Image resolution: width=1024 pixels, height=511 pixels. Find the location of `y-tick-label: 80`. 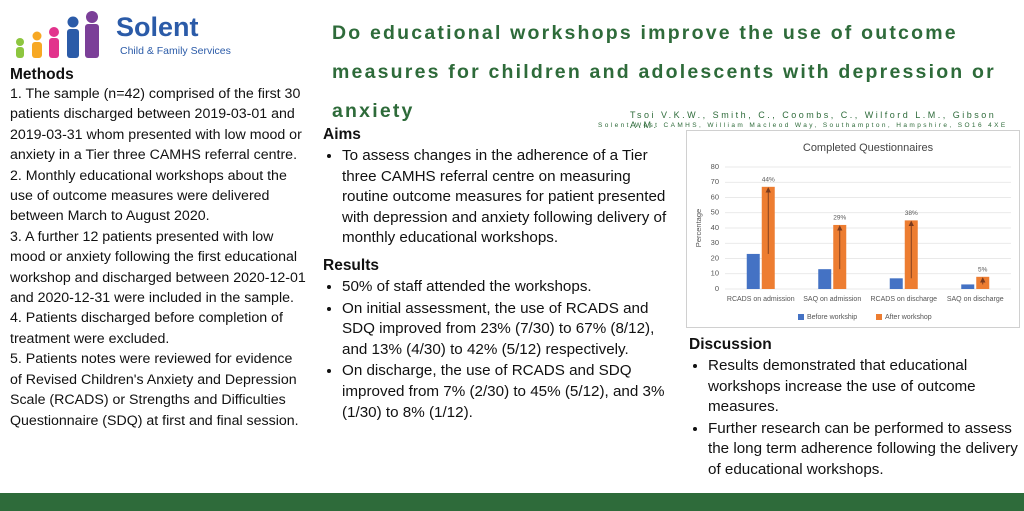

y-tick-label: 80 is located at coordinates (715, 166).